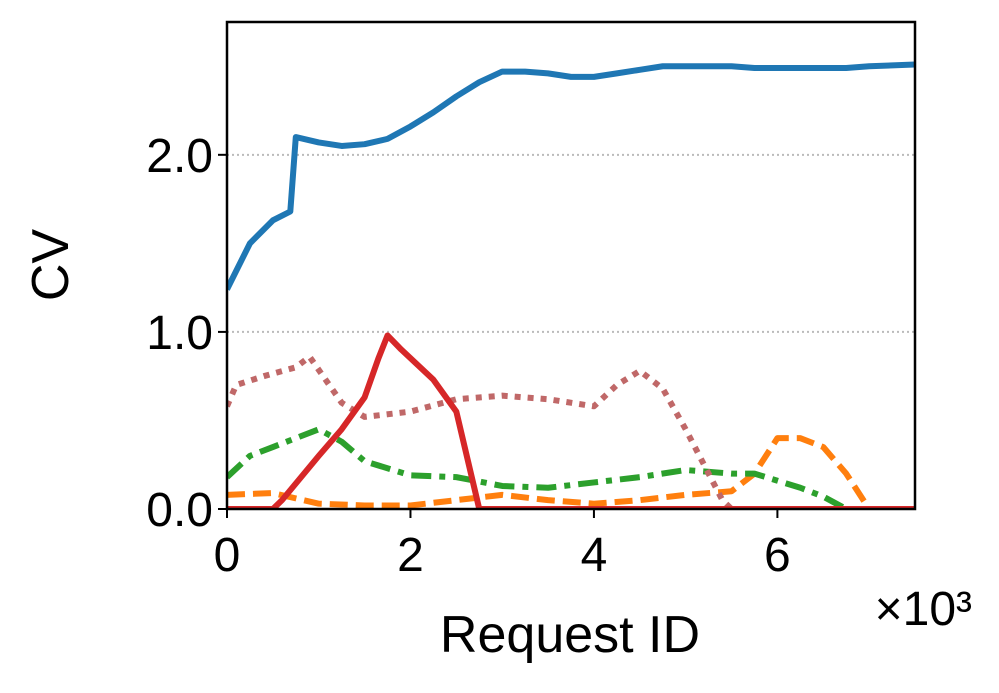  What do you see at coordinates (227, 555) in the screenshot?
I see `x-tick-label: 0` at bounding box center [227, 555].